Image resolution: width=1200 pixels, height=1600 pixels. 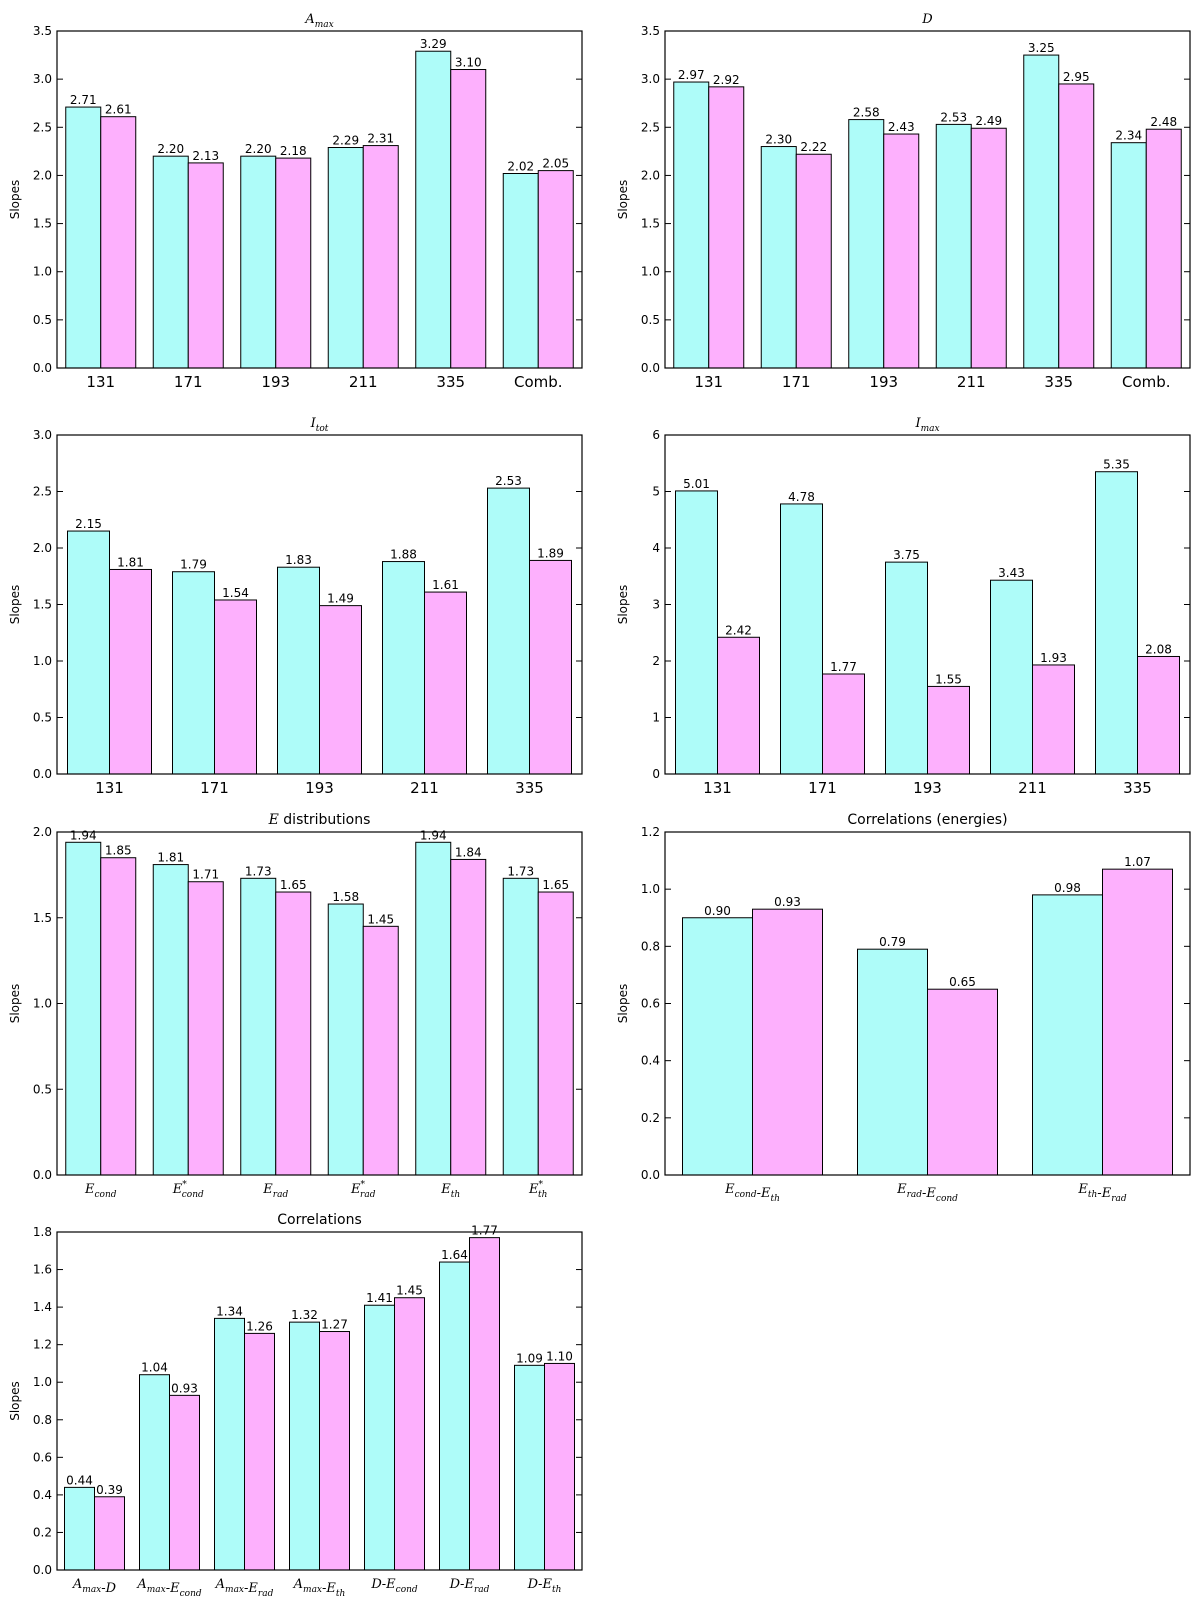 What do you see at coordinates (650, 946) in the screenshot?
I see `y-tick-label: 0.8` at bounding box center [650, 946].